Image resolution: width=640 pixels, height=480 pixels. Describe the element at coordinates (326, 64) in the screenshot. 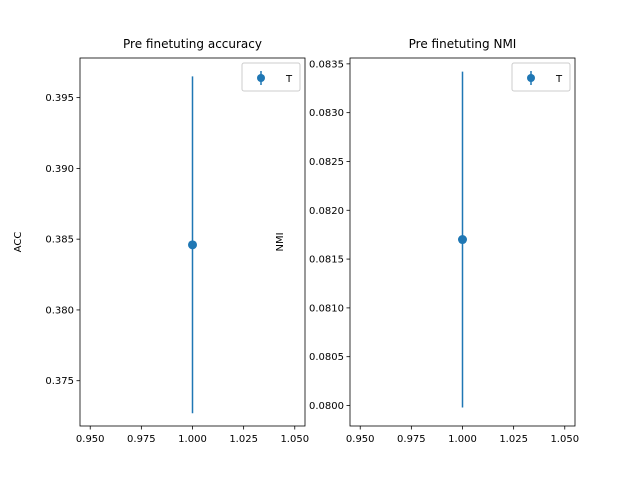

I see `y-tick-label: 0.0835` at that location.